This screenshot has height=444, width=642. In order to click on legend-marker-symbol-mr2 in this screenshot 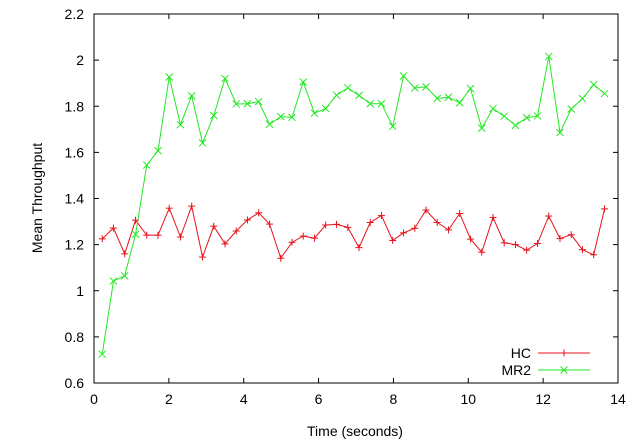, I will do `click(564, 370)`.